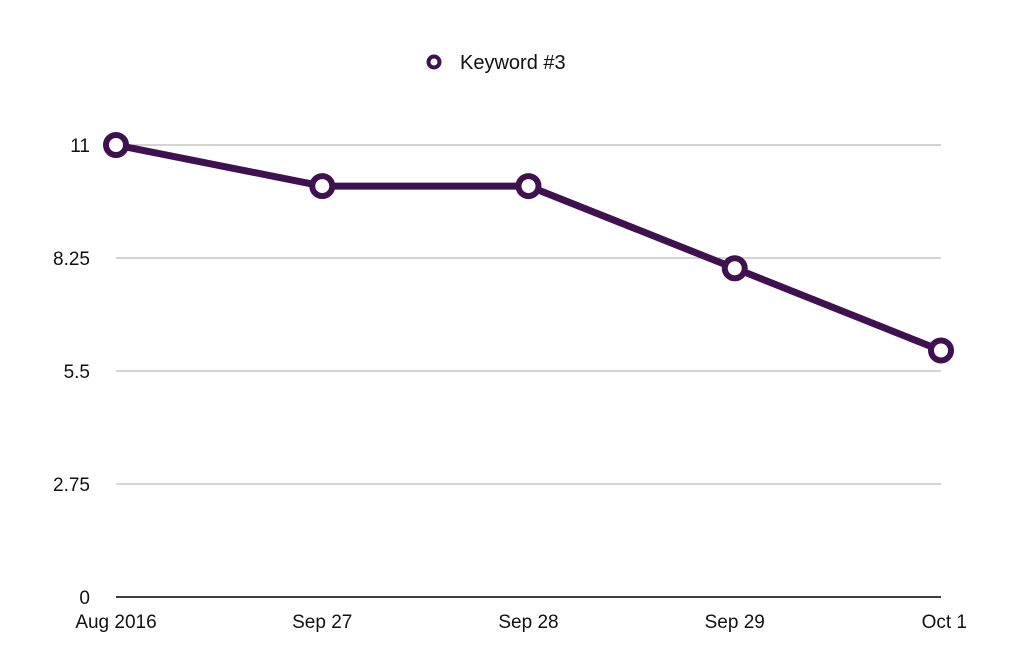 The image size is (1024, 672). Describe the element at coordinates (434, 62) in the screenshot. I see `legend-marker` at that location.